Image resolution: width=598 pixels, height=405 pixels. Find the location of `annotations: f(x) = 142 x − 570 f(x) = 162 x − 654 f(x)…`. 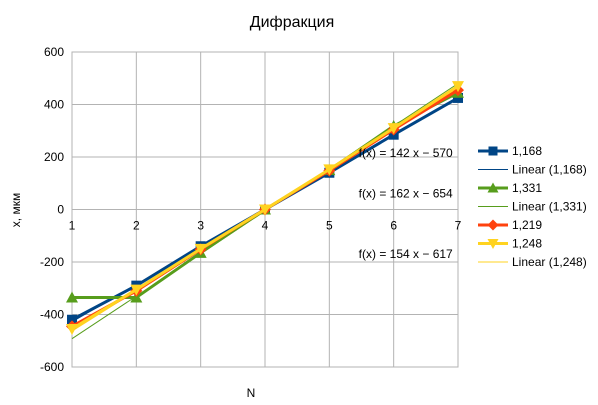

annotations: f(x) = 142 x − 570 f(x) = 162 x − 654 f(x)… is located at coordinates (406, 203).